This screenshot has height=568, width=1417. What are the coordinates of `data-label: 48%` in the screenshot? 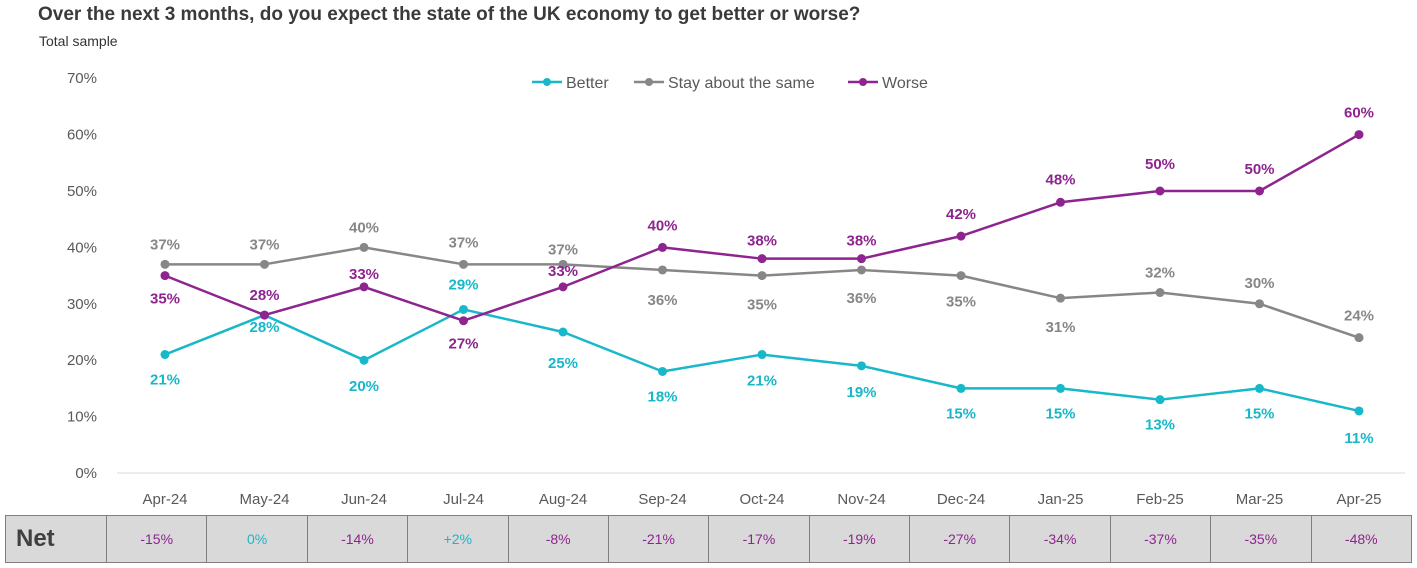 It's located at (1060, 179).